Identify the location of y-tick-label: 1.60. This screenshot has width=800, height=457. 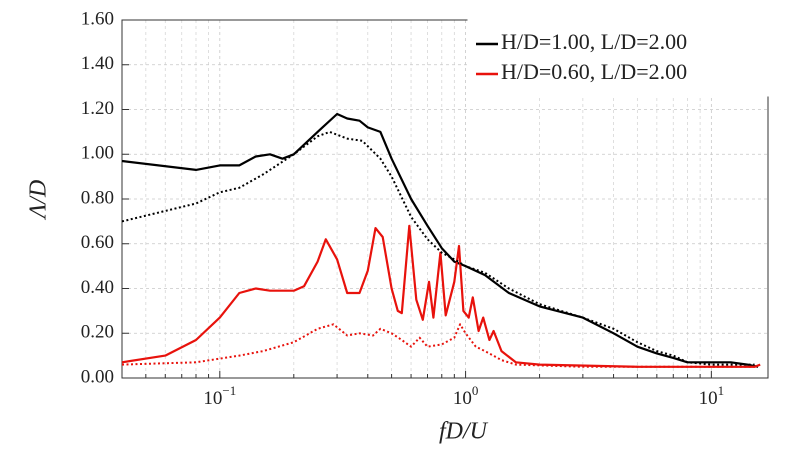
(97, 18).